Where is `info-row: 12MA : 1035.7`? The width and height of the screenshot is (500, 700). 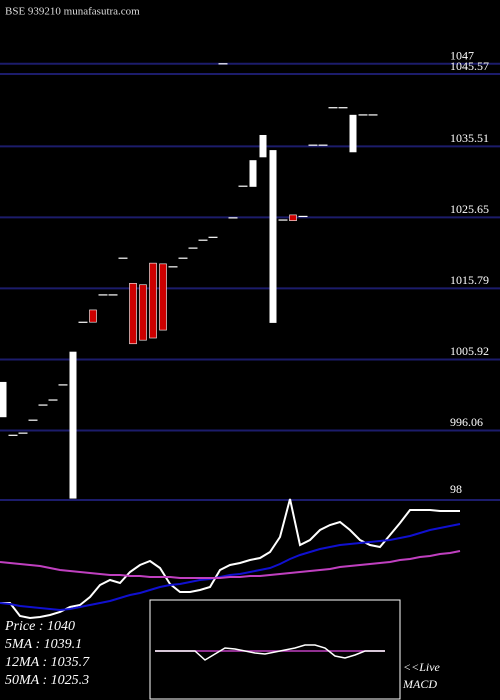
info-row: 12MA : 1035.7 is located at coordinates (47, 662).